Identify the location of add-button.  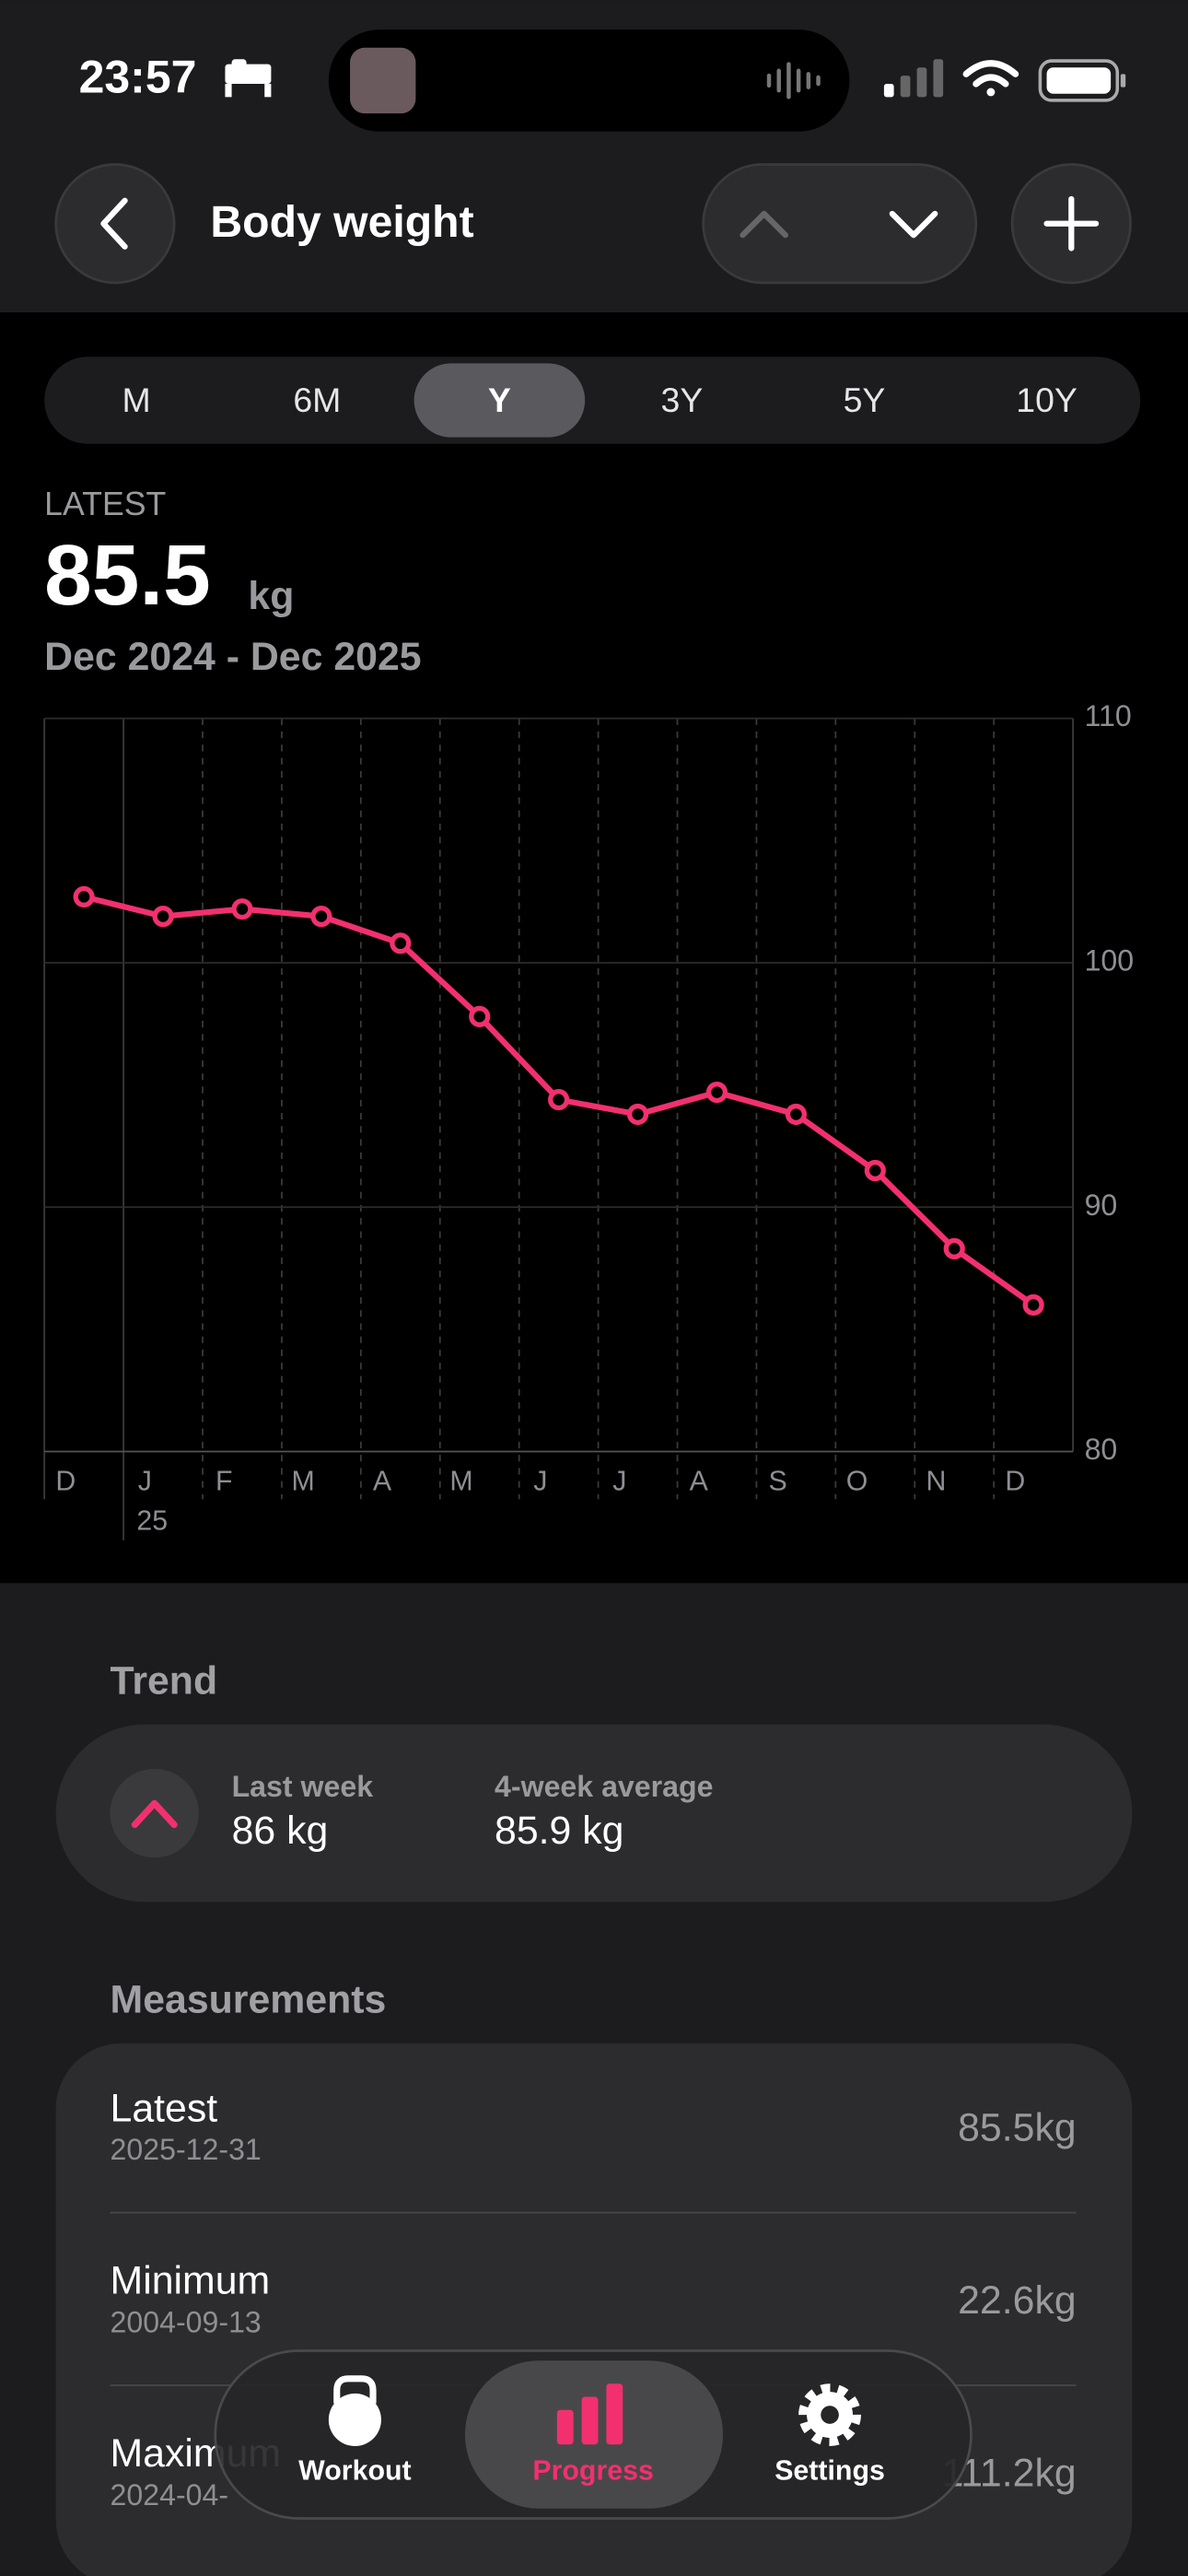
(1071, 224).